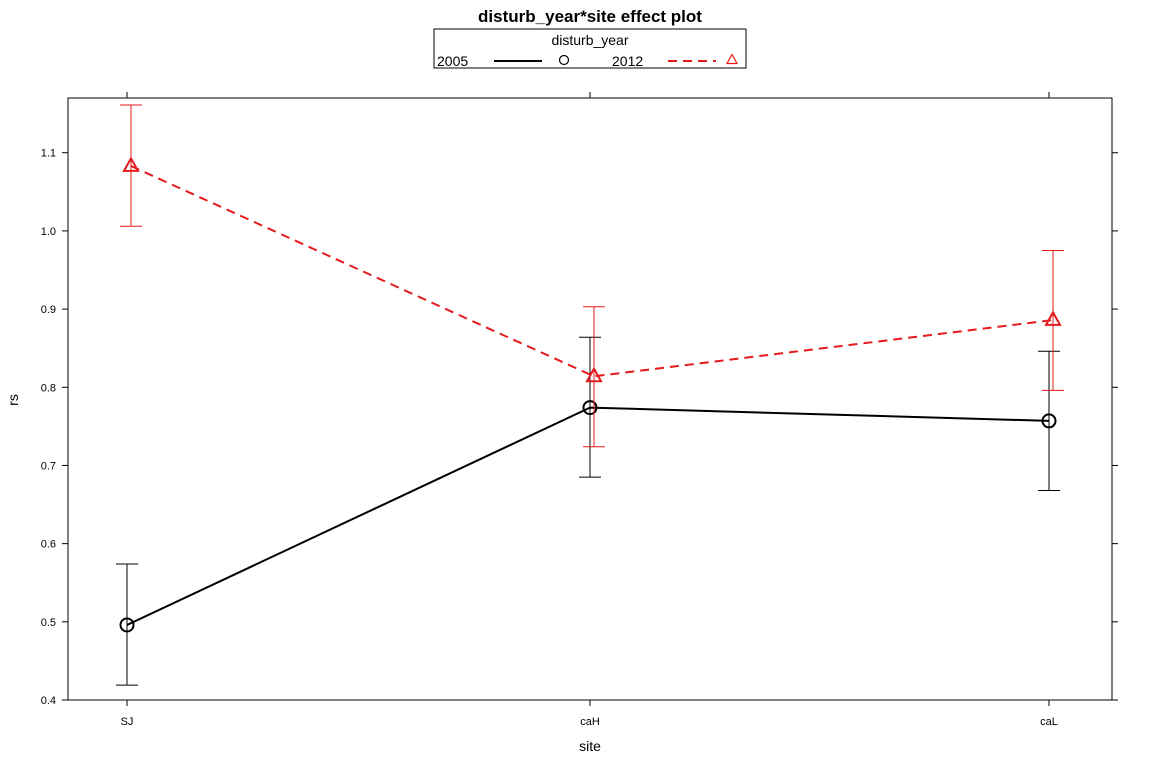 The height and width of the screenshot is (768, 1152). Describe the element at coordinates (48, 154) in the screenshot. I see `y-tick-label: 1.1` at that location.